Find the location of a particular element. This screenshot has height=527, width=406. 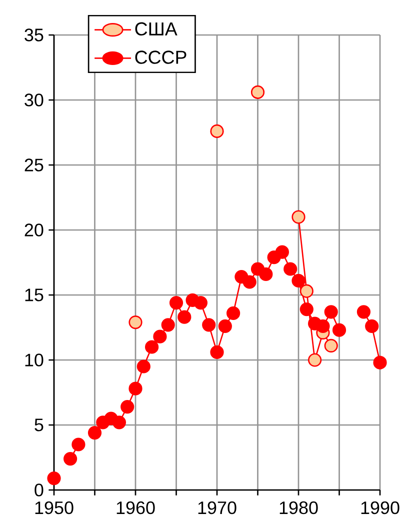

x-tick-label: 1990 is located at coordinates (380, 507).